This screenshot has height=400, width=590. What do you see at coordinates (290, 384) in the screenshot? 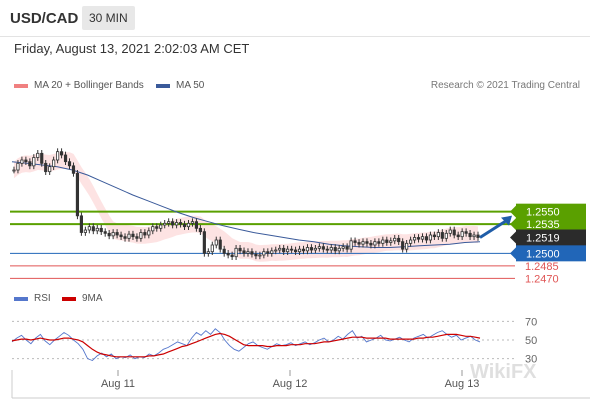
I see `x-tick-label: Aug 12` at bounding box center [290, 384].